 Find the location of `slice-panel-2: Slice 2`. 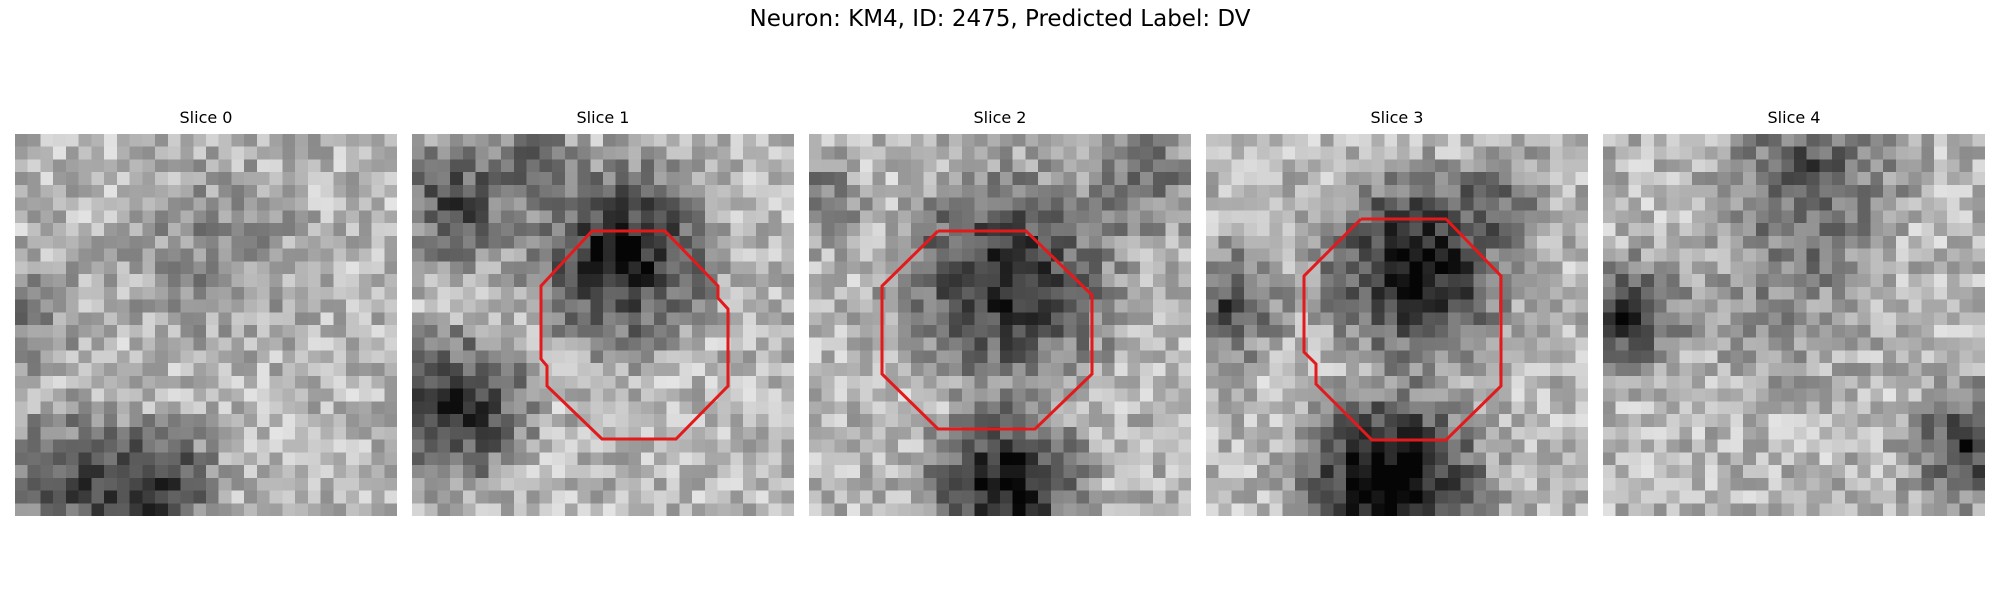

slice-panel-2: Slice 2 is located at coordinates (1000, 312).